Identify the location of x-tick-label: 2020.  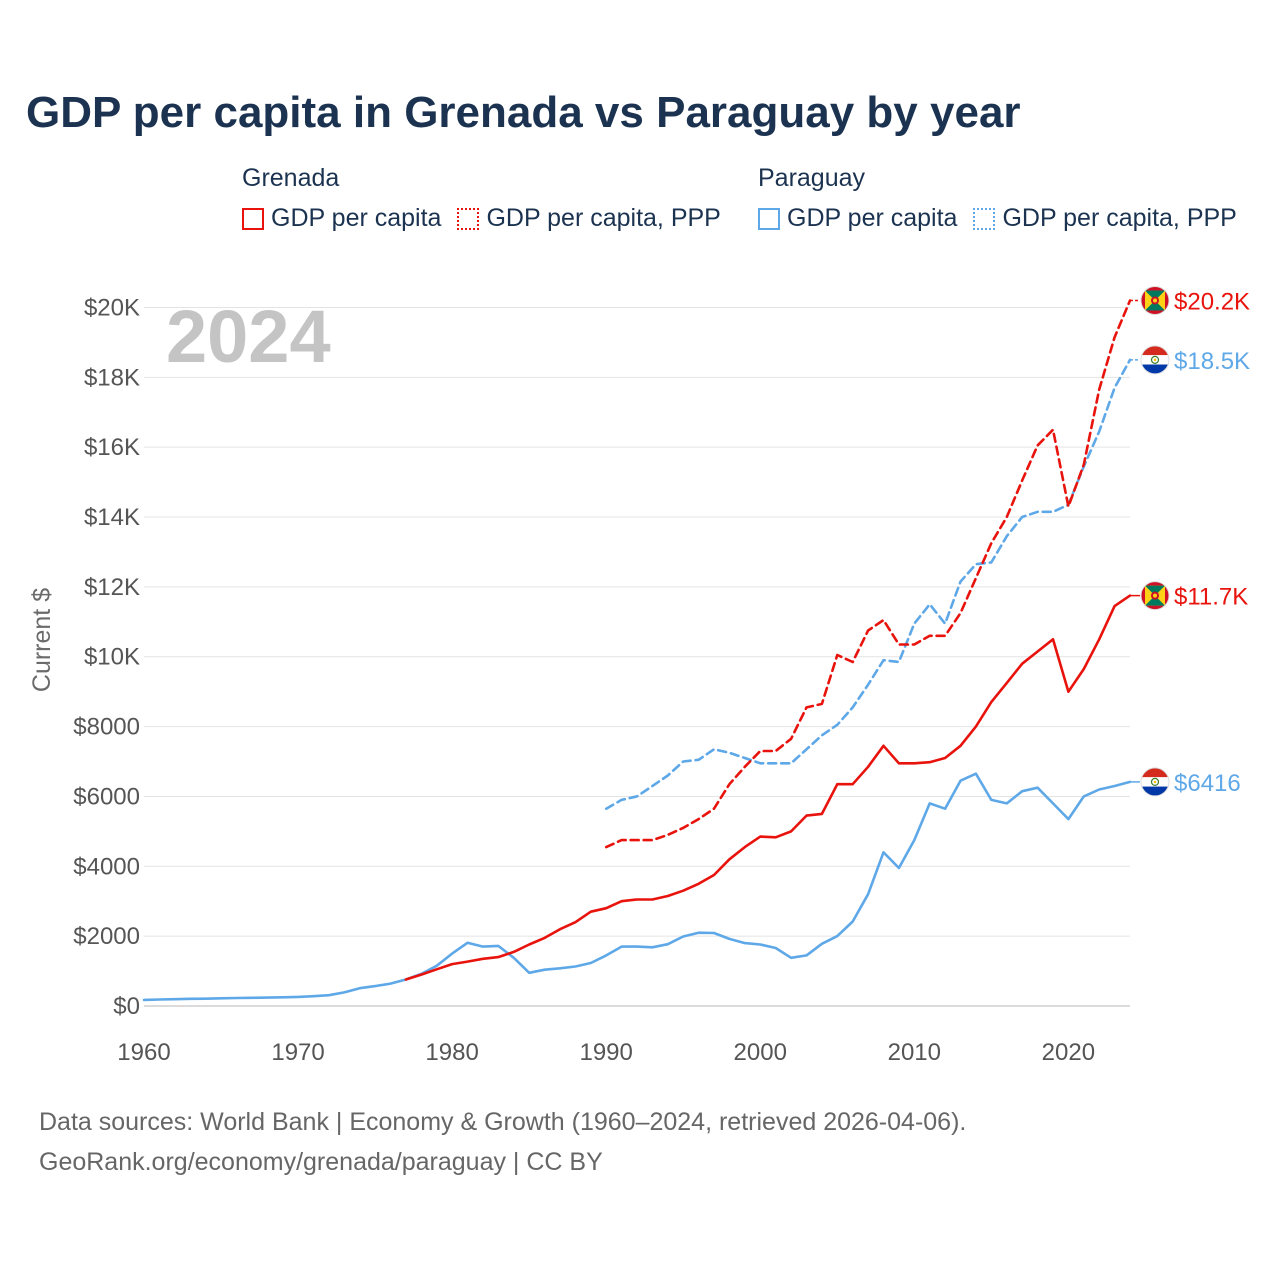
(1068, 1052).